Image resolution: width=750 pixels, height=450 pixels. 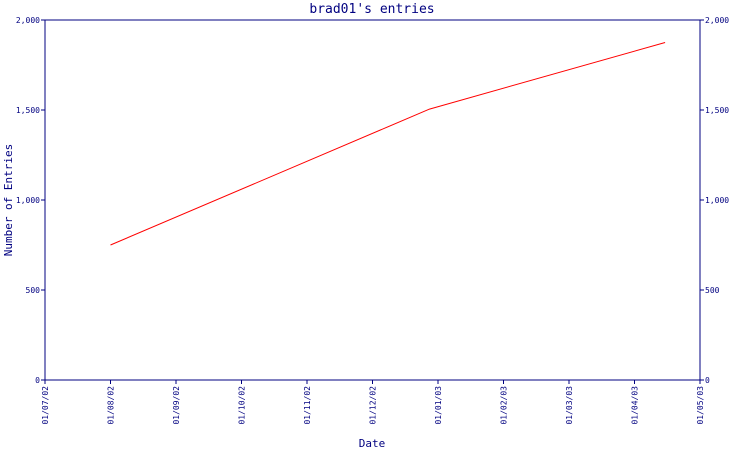 What do you see at coordinates (373, 405) in the screenshot?
I see `x-tick-label: 01/12/02` at bounding box center [373, 405].